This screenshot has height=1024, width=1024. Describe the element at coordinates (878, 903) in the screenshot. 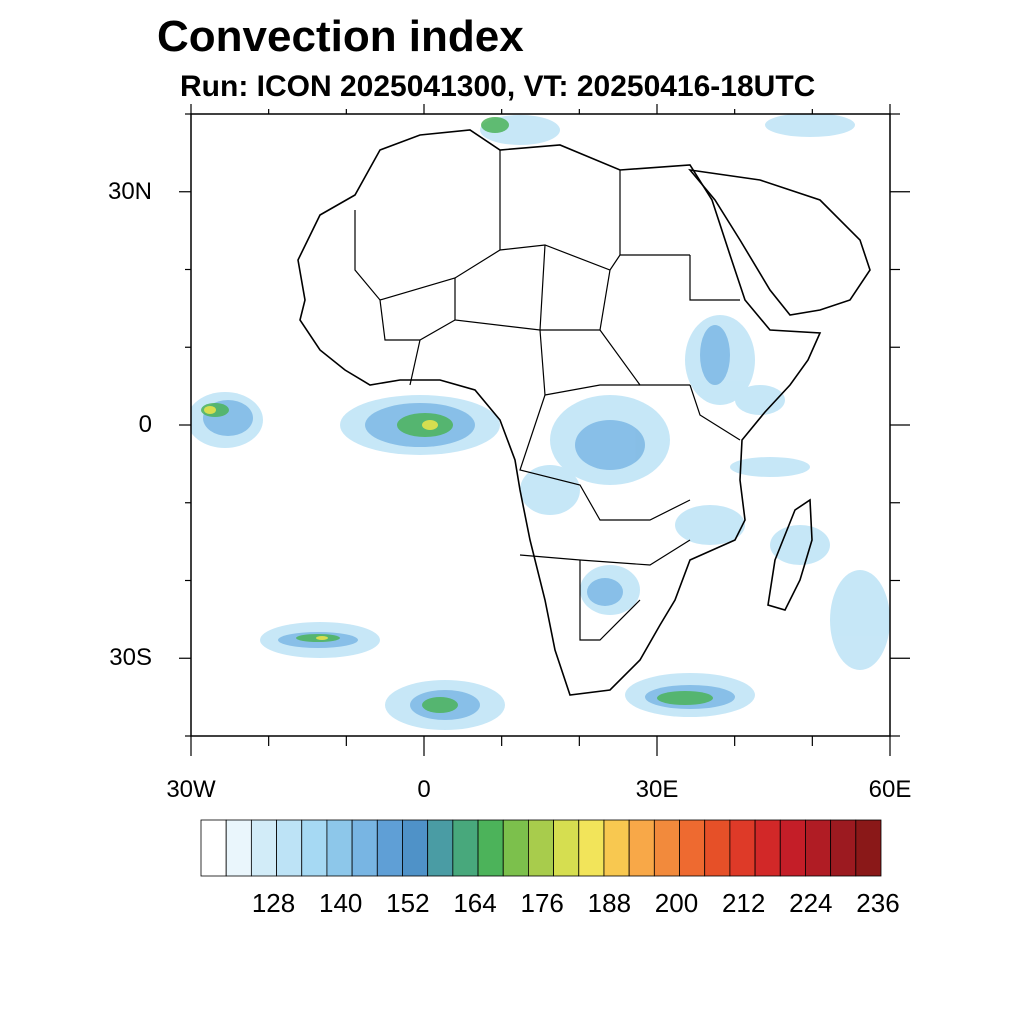

I see `colorbar-label: 236` at that location.